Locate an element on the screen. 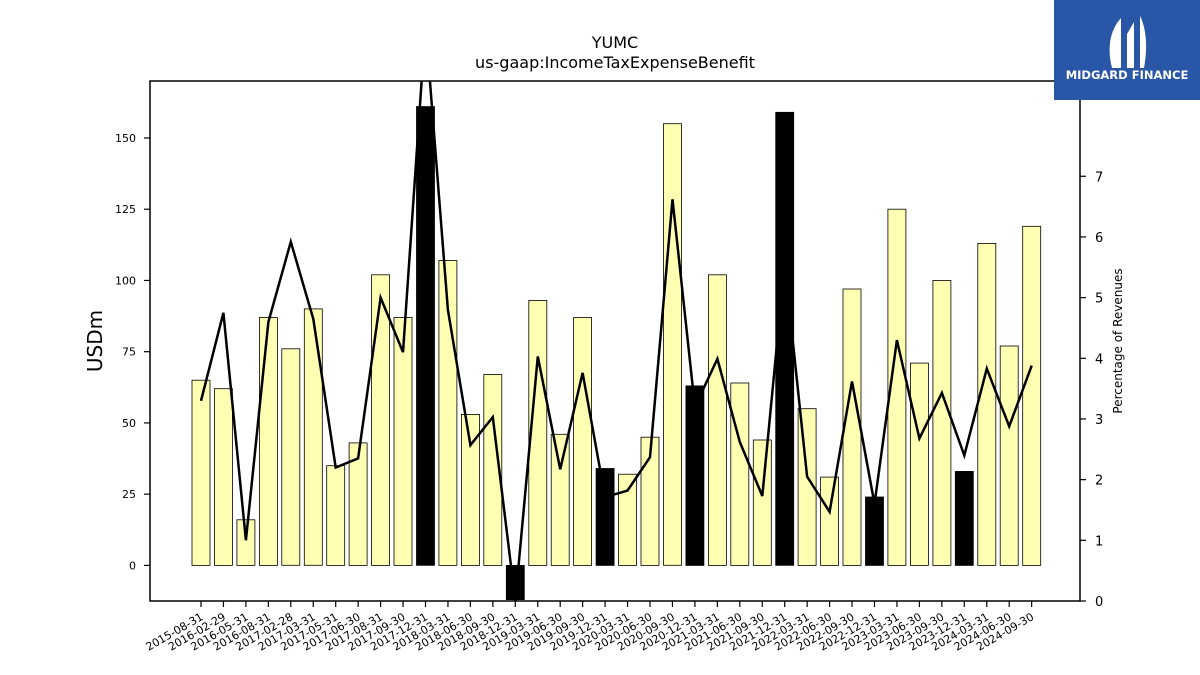 The width and height of the screenshot is (1200, 675). right-axis: 0 1 2 3 4 5 6 7 is located at coordinates (1091, 390).